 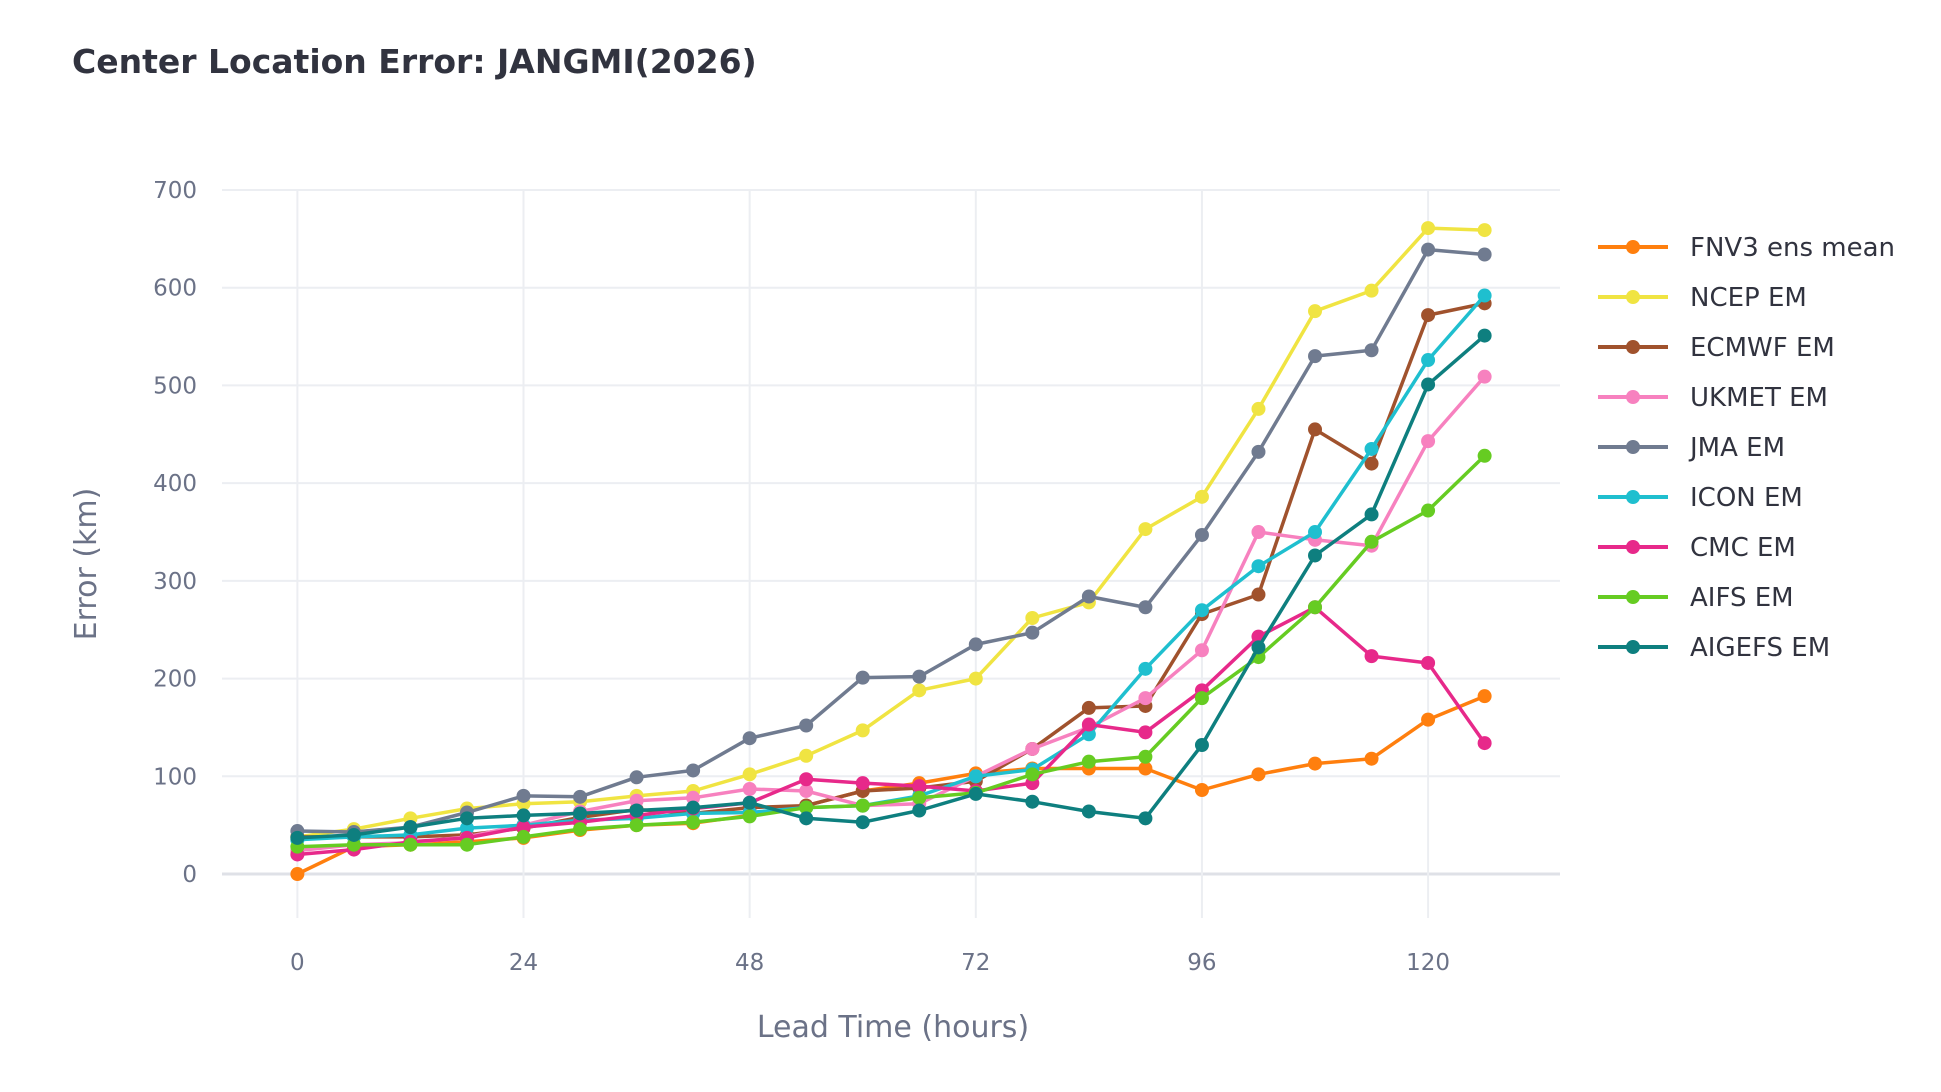 What do you see at coordinates (1713, 398) in the screenshot?
I see `legend-item: UKMET EM` at bounding box center [1713, 398].